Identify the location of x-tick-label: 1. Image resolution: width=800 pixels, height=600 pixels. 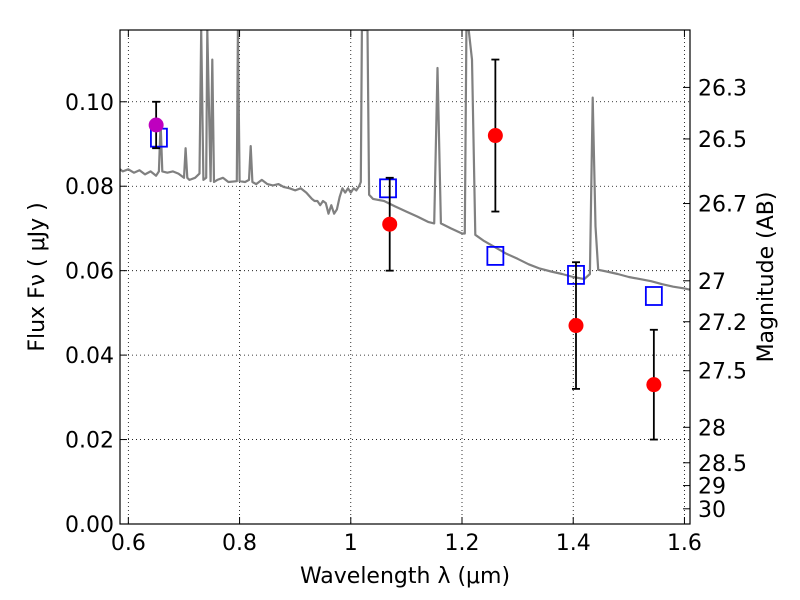
(351, 543).